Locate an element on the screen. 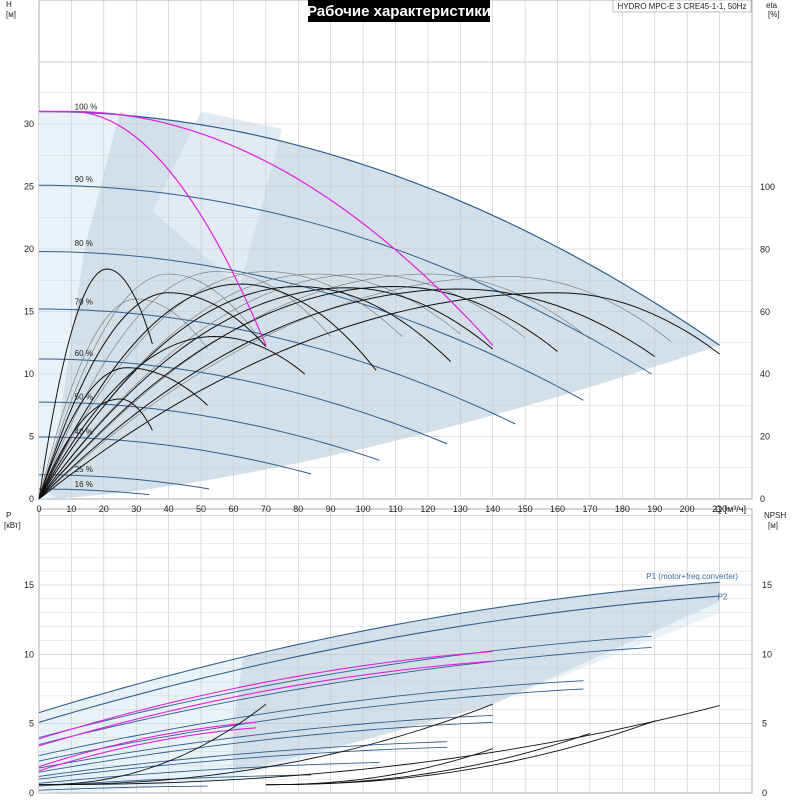 The image size is (800, 800). x-tick-label: 80 is located at coordinates (298, 509).